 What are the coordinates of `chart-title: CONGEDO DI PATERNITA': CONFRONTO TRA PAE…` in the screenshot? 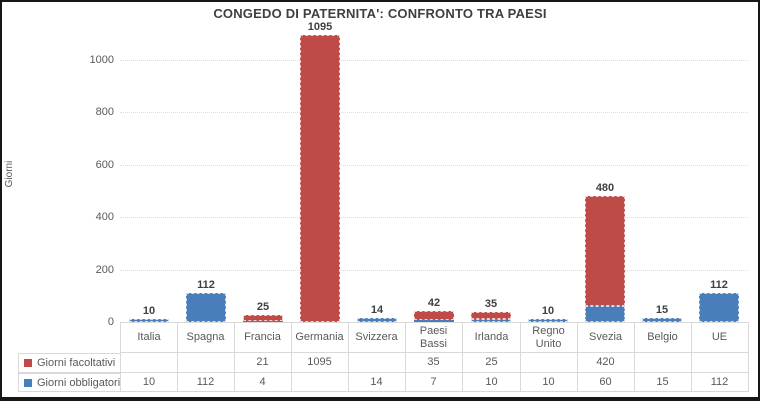 It's located at (380, 13).